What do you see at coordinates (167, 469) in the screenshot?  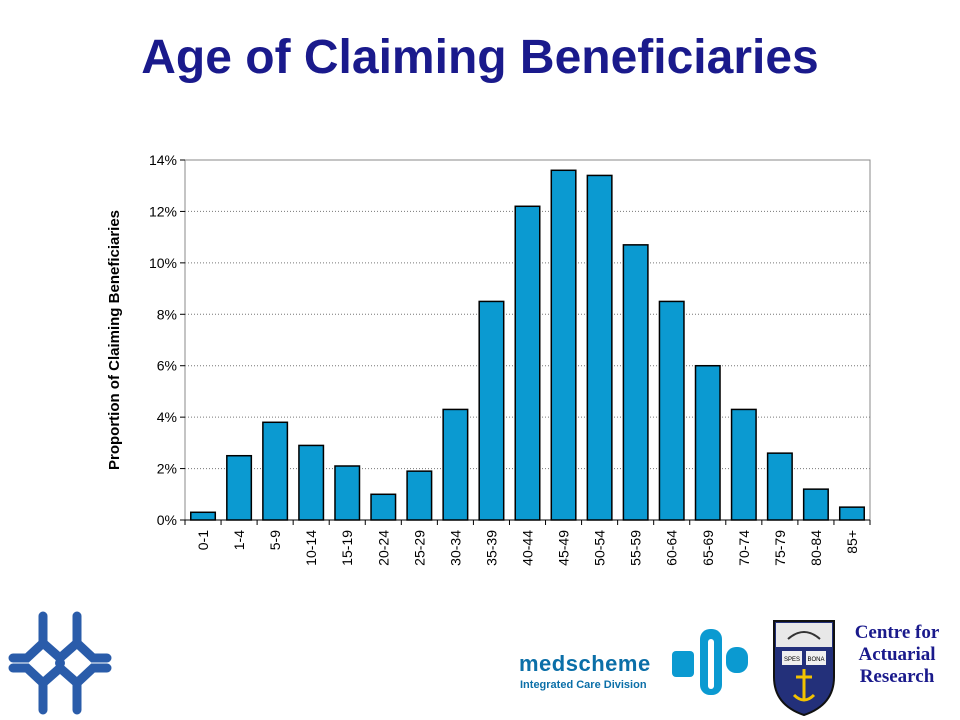 I see `y-tick-label: 2%` at bounding box center [167, 469].